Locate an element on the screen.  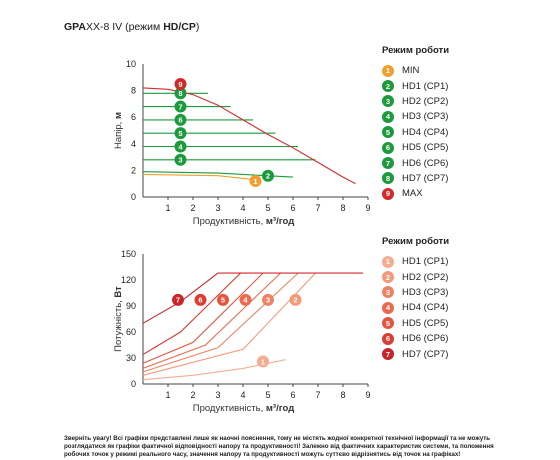
legend-item: 5 HD5 (CP5) is located at coordinates (415, 323).